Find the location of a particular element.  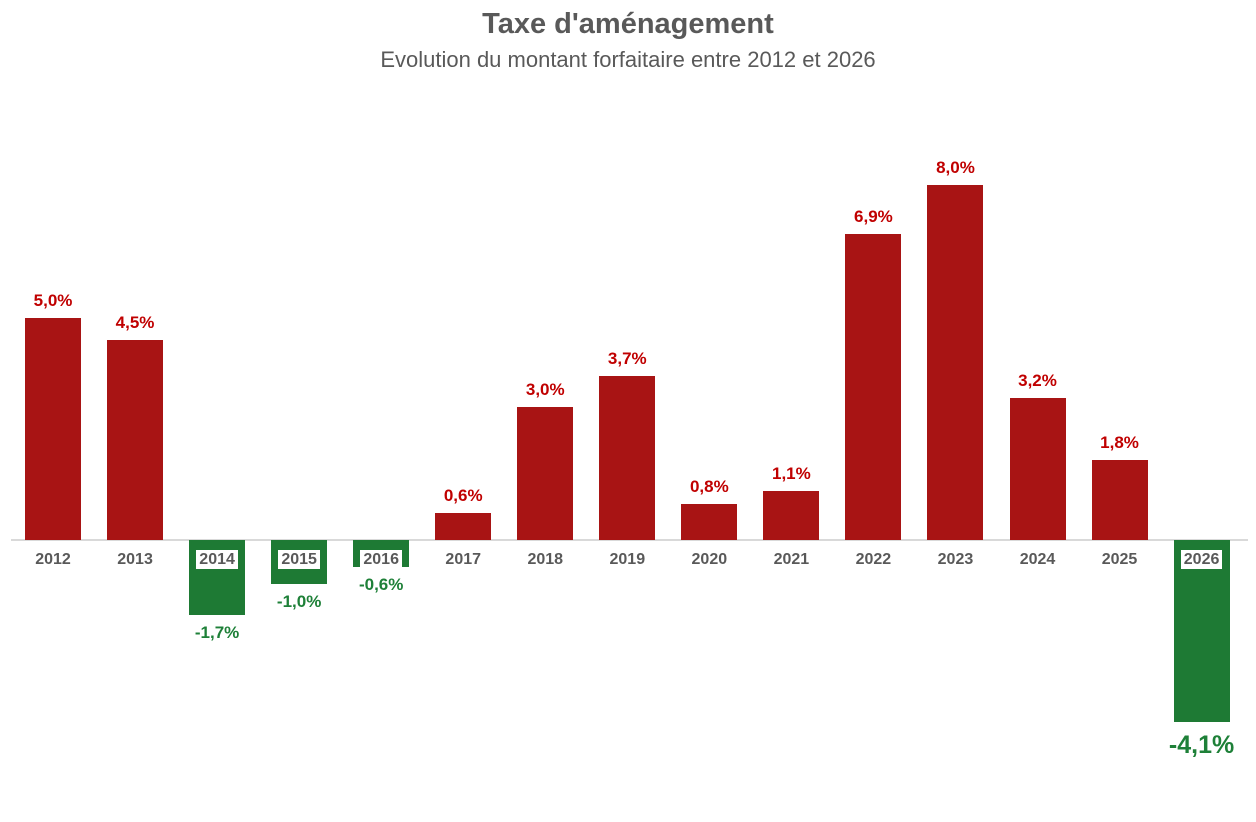

value-label-2013: 4,5% is located at coordinates (135, 323).